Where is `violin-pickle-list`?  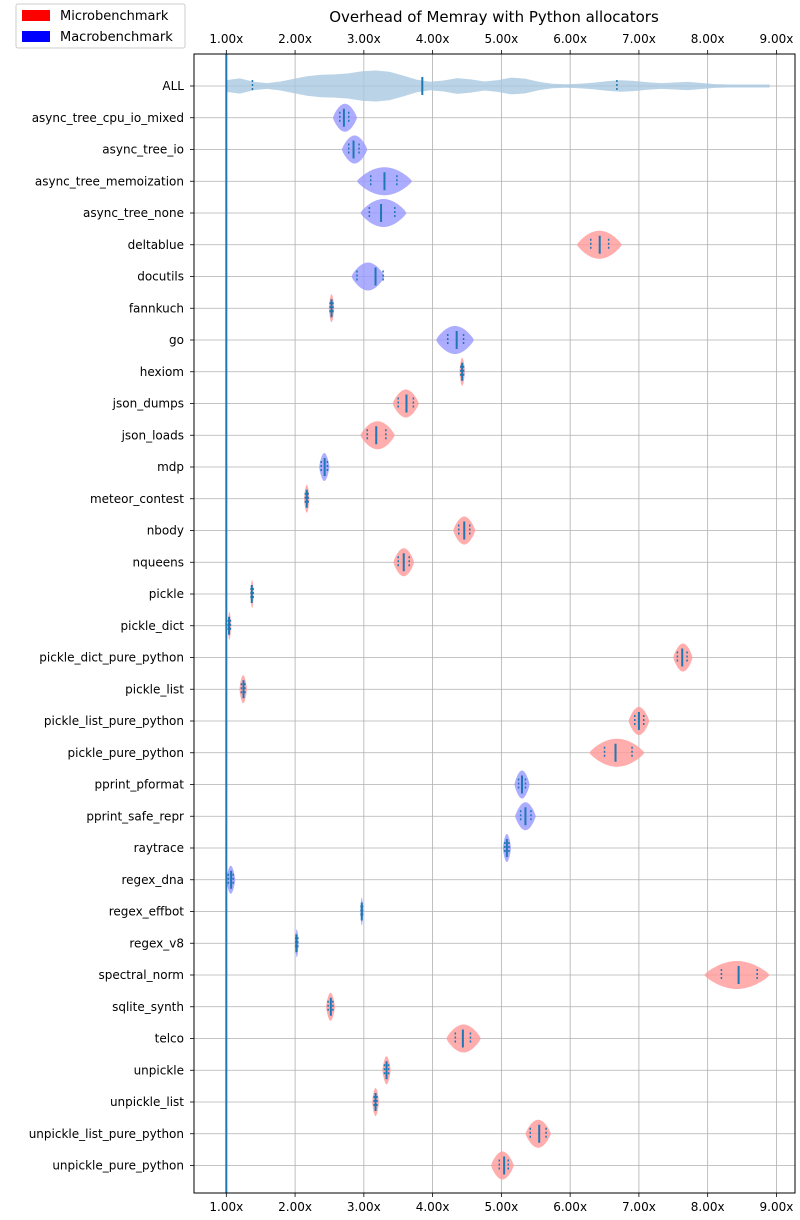
violin-pickle-list is located at coordinates (243, 689).